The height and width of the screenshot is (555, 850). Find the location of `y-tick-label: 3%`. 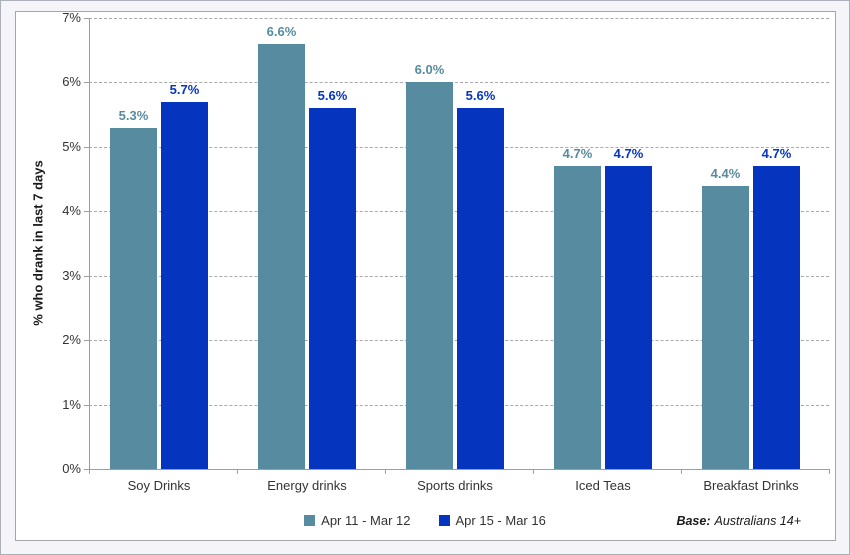

y-tick-label: 3% is located at coordinates (71, 275).